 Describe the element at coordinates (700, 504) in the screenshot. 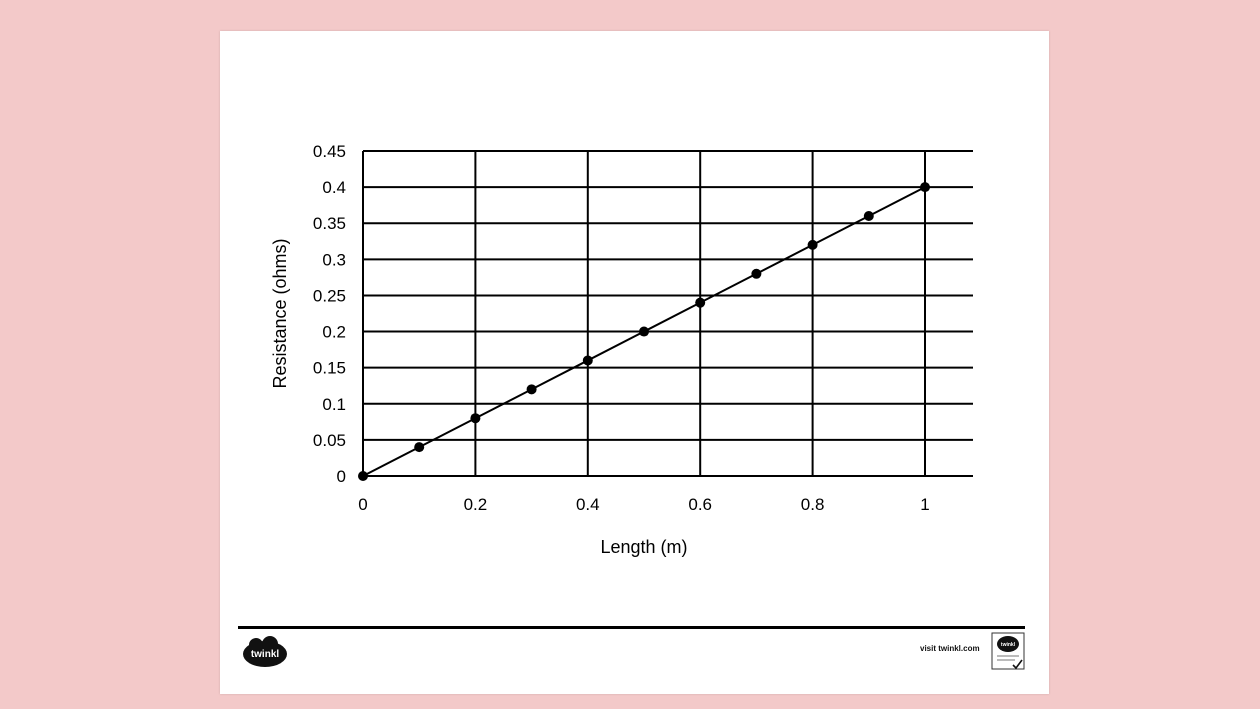

I see `x-tick-label: 0.6` at that location.